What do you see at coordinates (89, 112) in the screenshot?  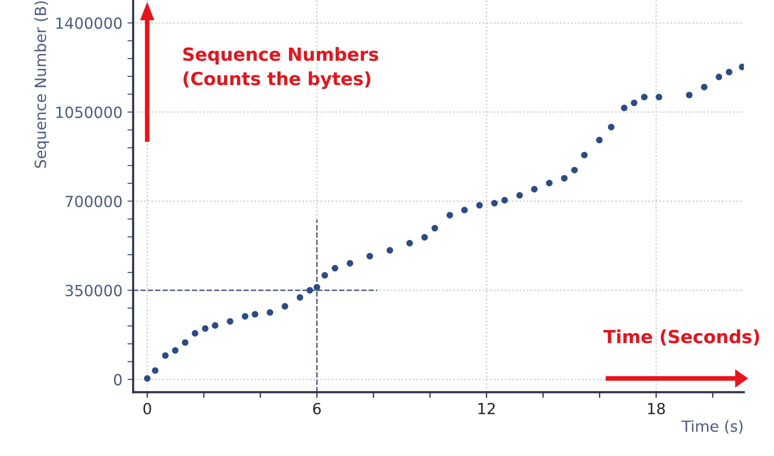 I see `y-tick-label: 1050000` at bounding box center [89, 112].